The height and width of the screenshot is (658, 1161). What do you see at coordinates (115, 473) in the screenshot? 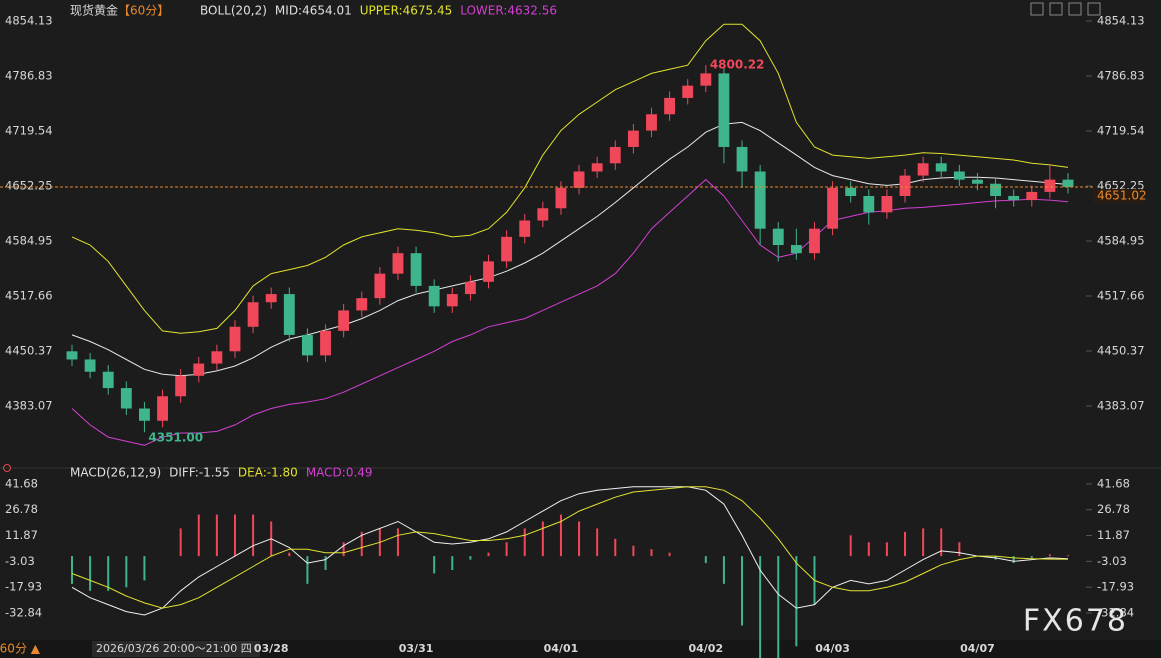
I see `legend-item: MACD(26,12,9)` at bounding box center [115, 473].